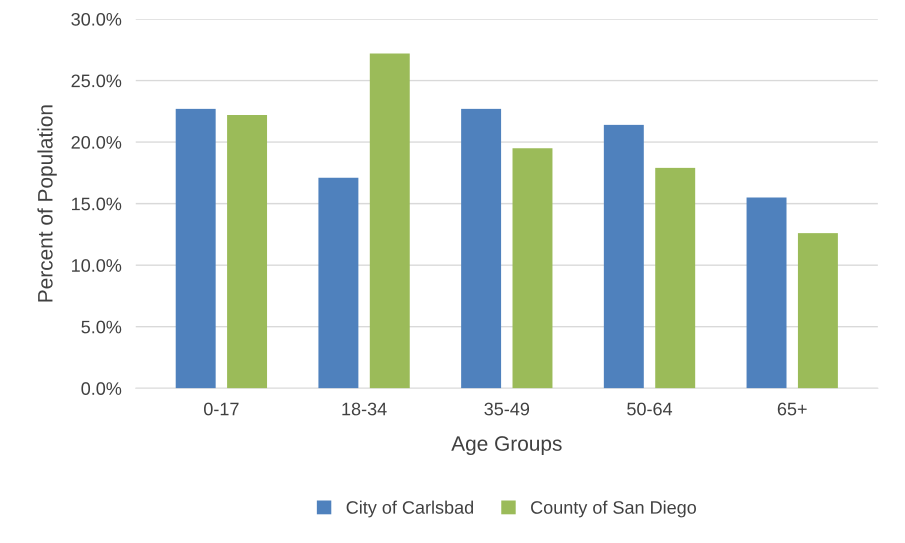 The height and width of the screenshot is (543, 905). I want to click on x-tick-label: 18-34, so click(364, 409).